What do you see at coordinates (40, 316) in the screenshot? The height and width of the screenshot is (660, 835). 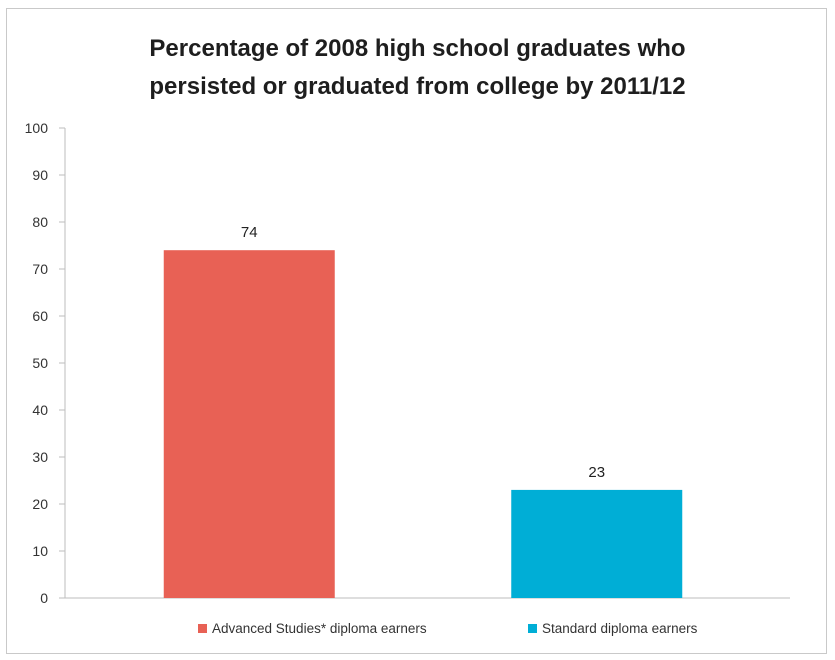 I see `y-tick-label: 60` at bounding box center [40, 316].